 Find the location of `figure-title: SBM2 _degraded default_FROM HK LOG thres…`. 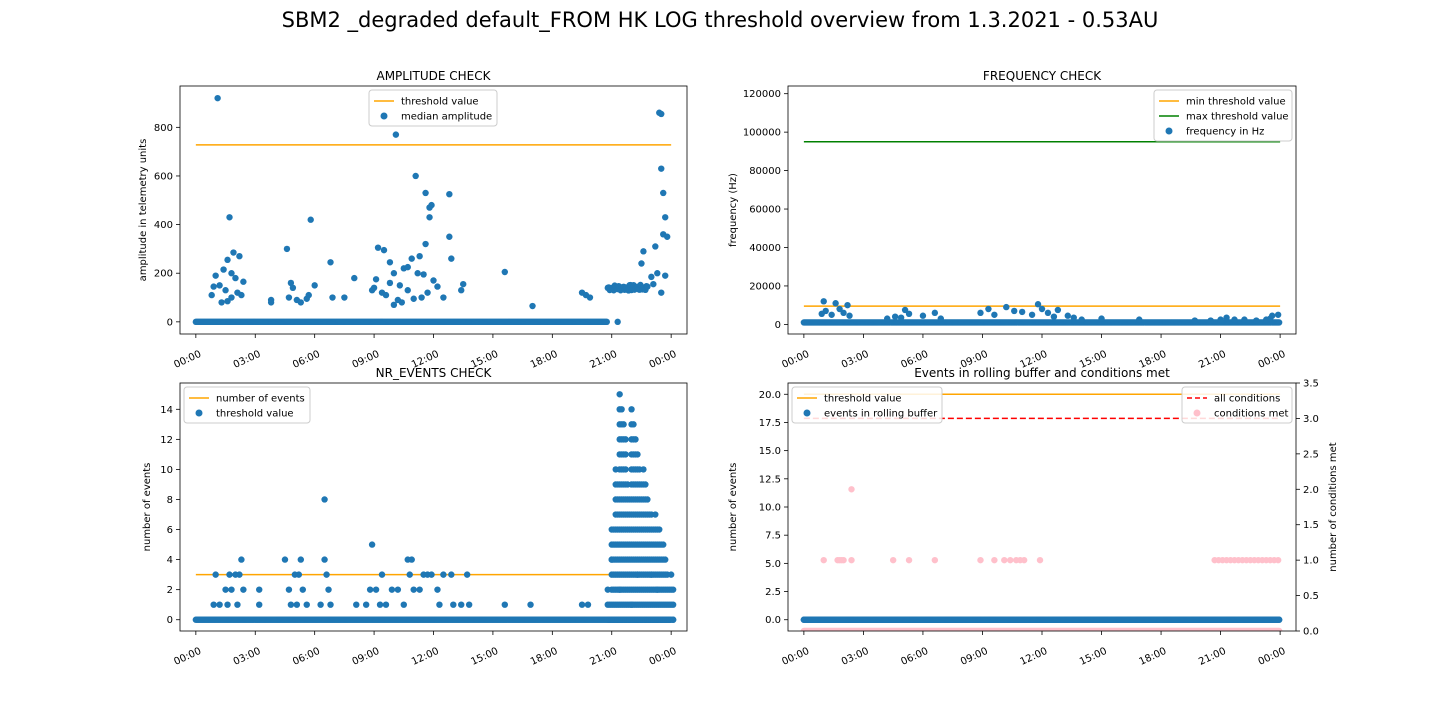

figure-title: SBM2 _degraded default_FROM HK LOG thres… is located at coordinates (720, 20).